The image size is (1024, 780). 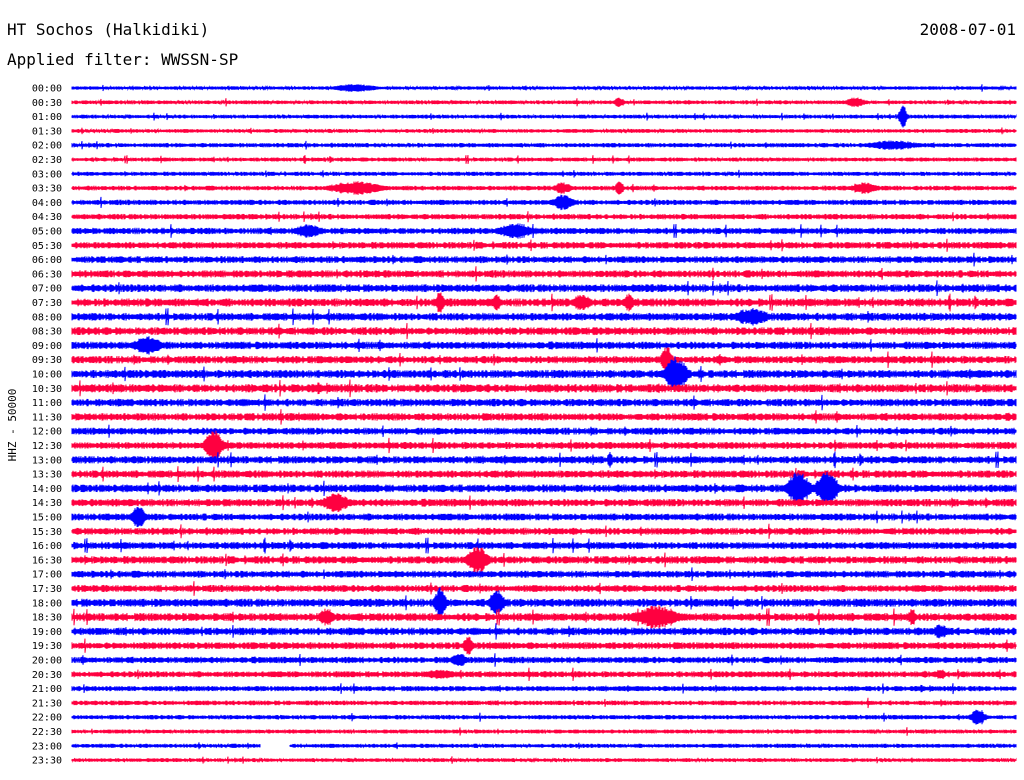 I want to click on row-time-label: 04:30, so click(x=47, y=217).